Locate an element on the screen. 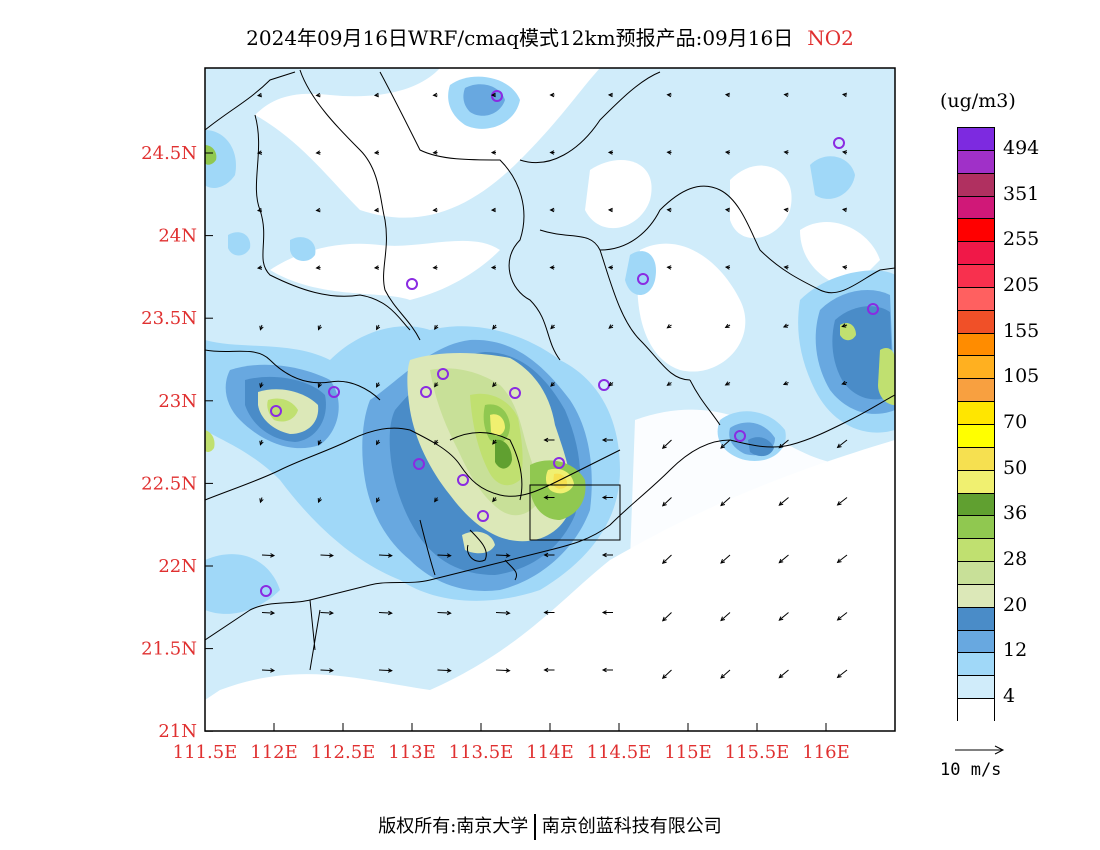 This screenshot has width=1100, height=850. lon-tick-label: 113.5E is located at coordinates (481, 752).